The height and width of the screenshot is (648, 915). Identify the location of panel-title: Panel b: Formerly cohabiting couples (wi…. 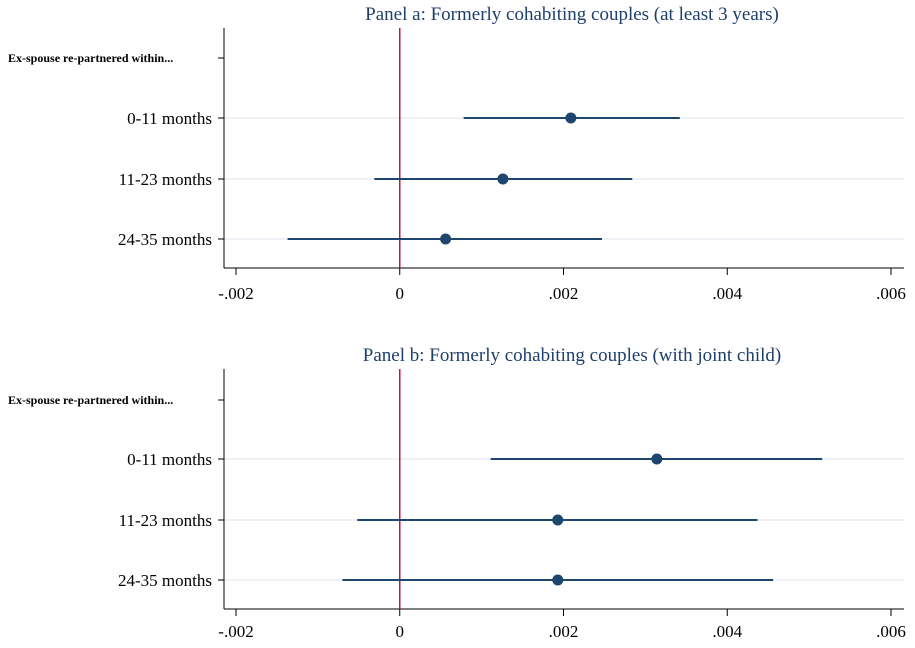
(572, 355).